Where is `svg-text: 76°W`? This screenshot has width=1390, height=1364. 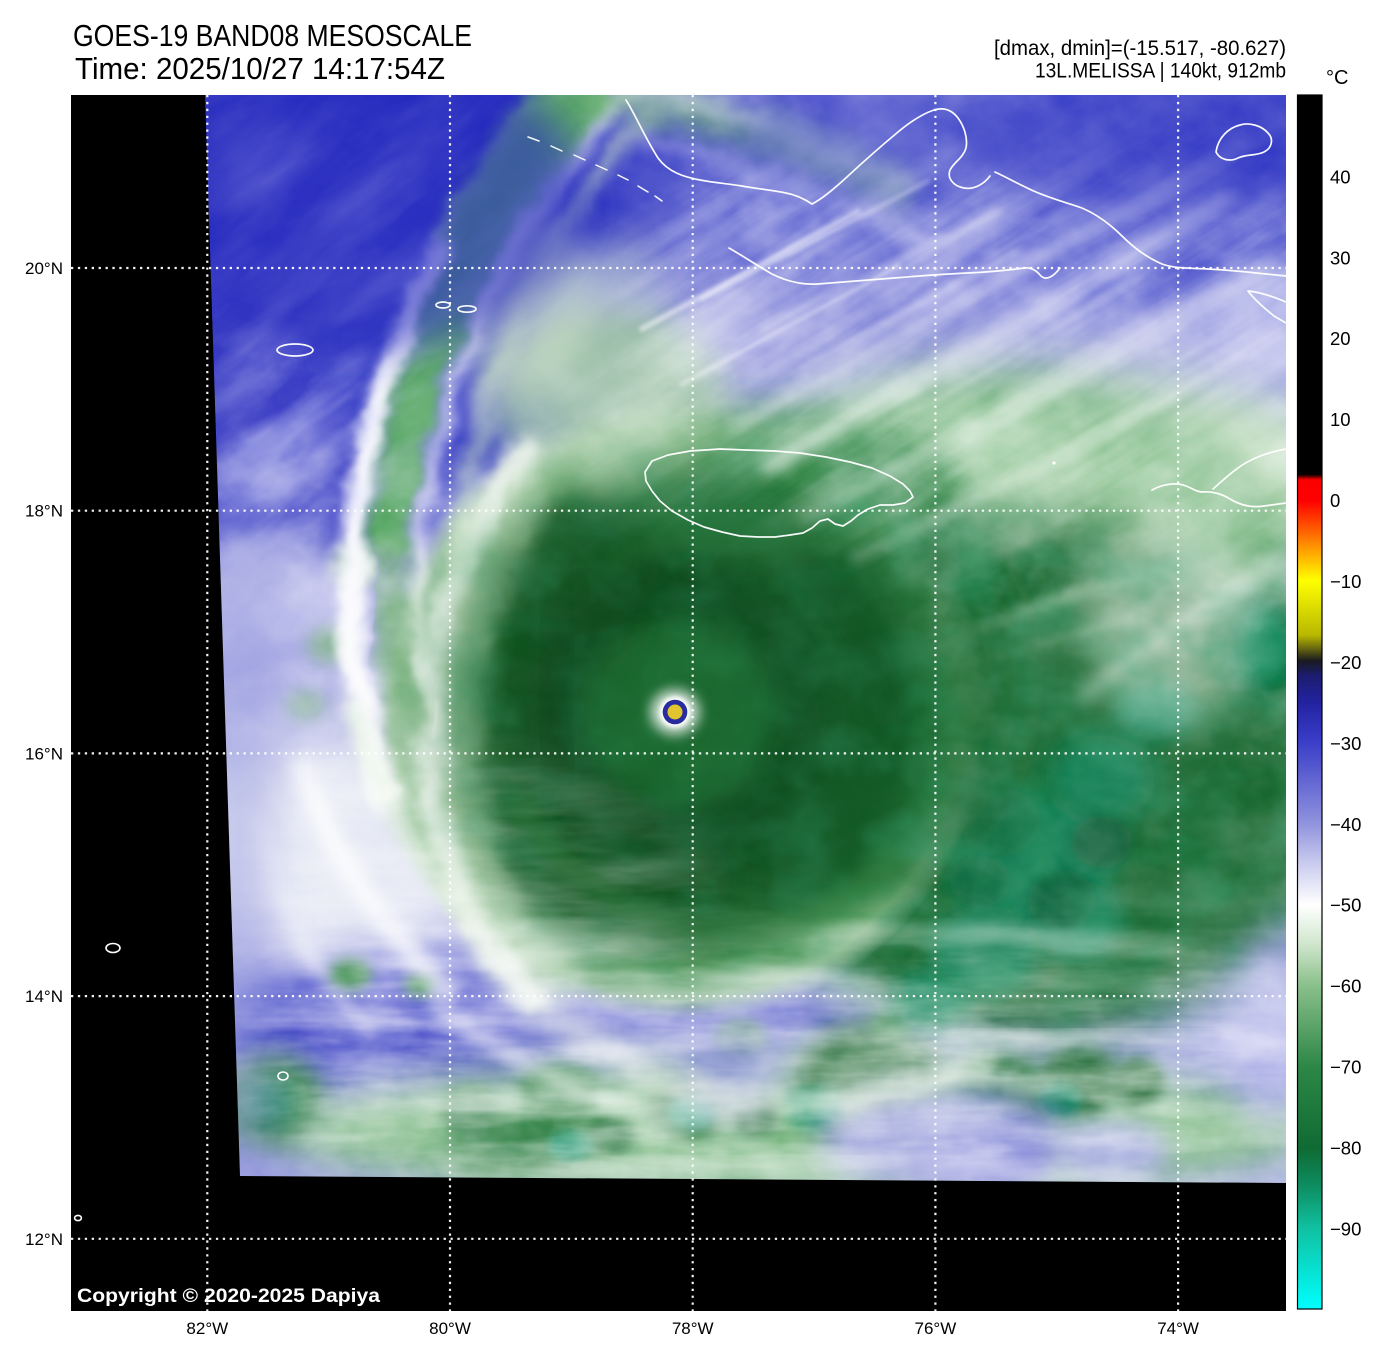
svg-text: 76°W is located at coordinates (936, 1328).